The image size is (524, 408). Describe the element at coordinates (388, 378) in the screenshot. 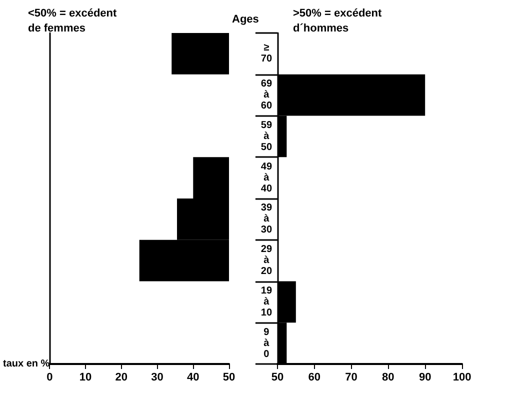

I see `x-tick-label: 80` at that location.